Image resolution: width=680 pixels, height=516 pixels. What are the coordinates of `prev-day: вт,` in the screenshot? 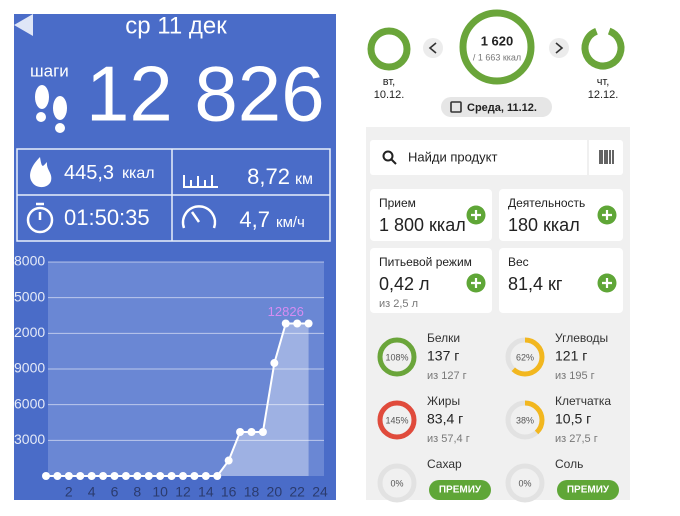 It's located at (389, 82).